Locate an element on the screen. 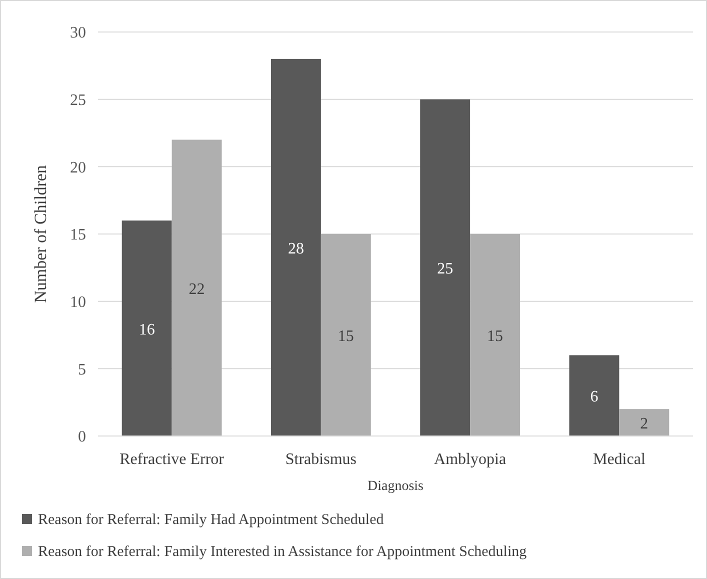 The width and height of the screenshot is (707, 579). data-label: 6 is located at coordinates (594, 397).